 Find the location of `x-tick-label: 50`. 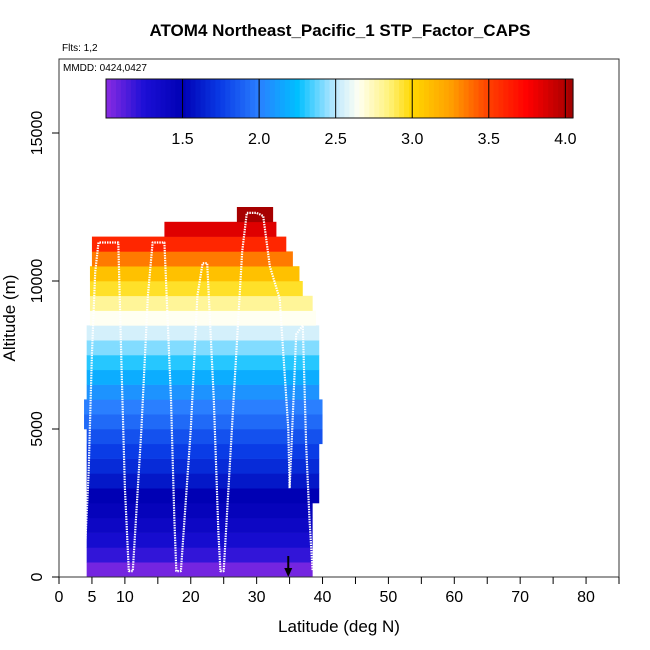

x-tick-label: 50 is located at coordinates (389, 597).